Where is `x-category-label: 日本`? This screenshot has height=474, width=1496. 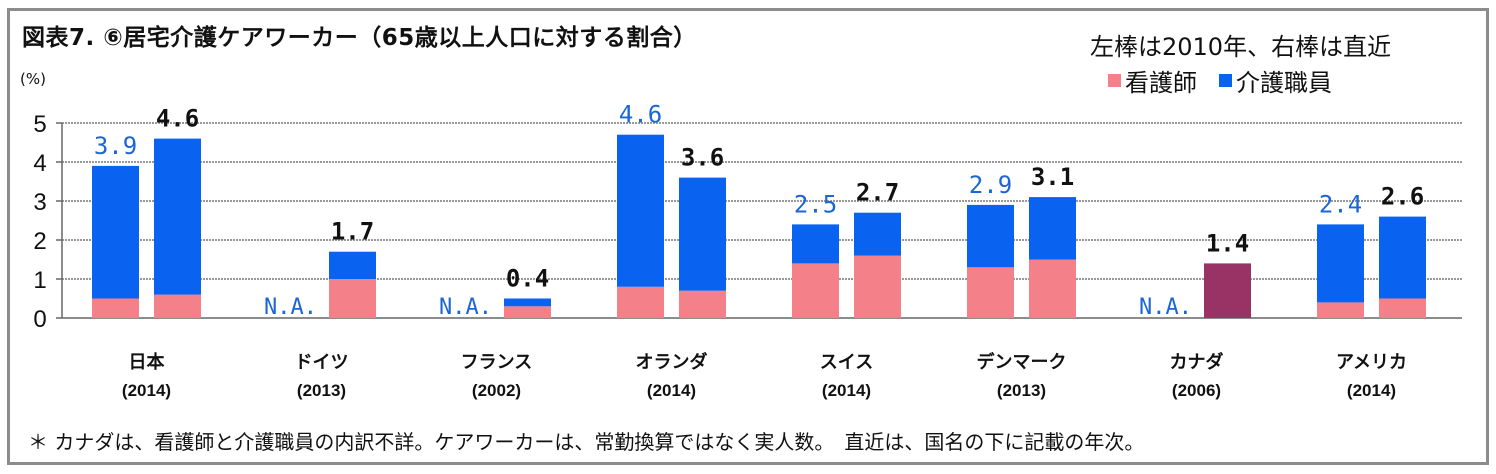
x-category-label: 日本 is located at coordinates (147, 362).